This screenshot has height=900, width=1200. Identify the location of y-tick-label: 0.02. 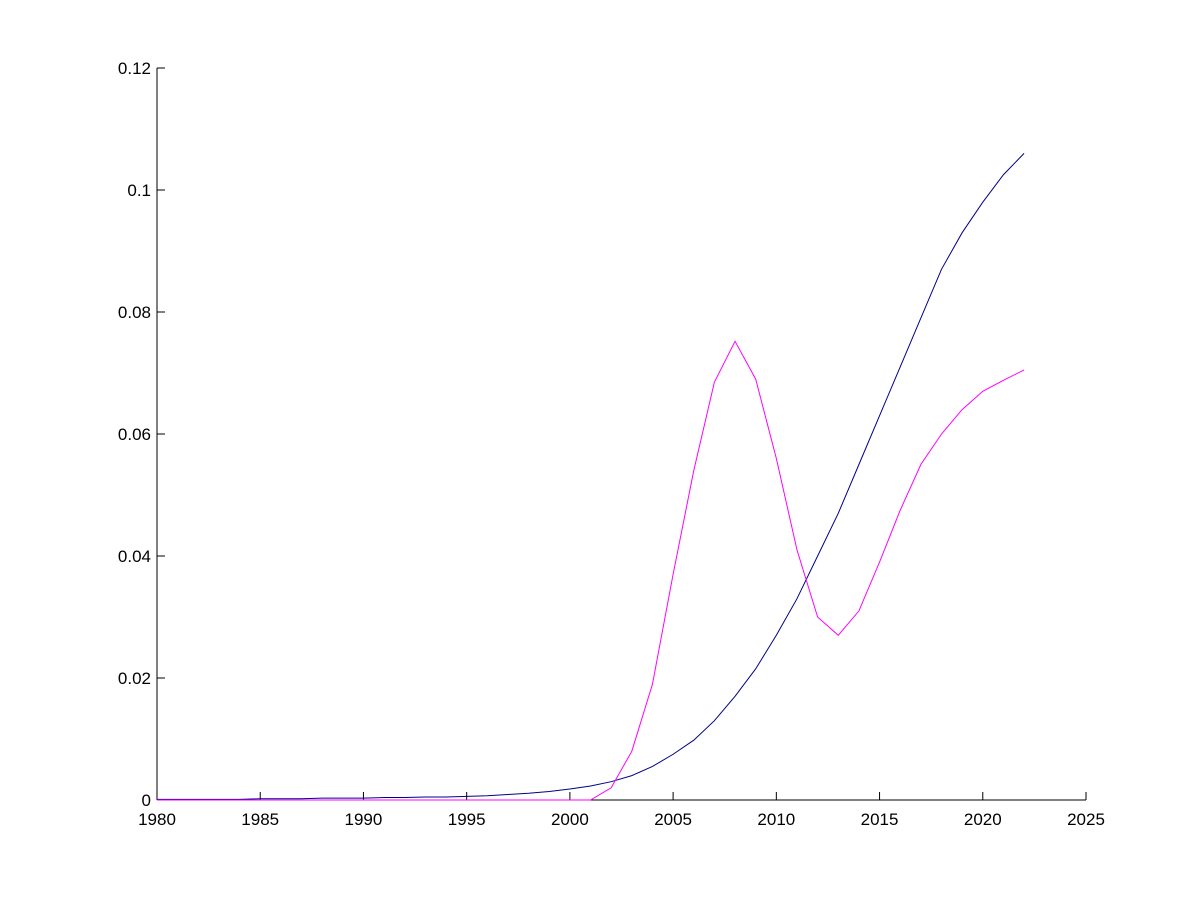
(134, 678).